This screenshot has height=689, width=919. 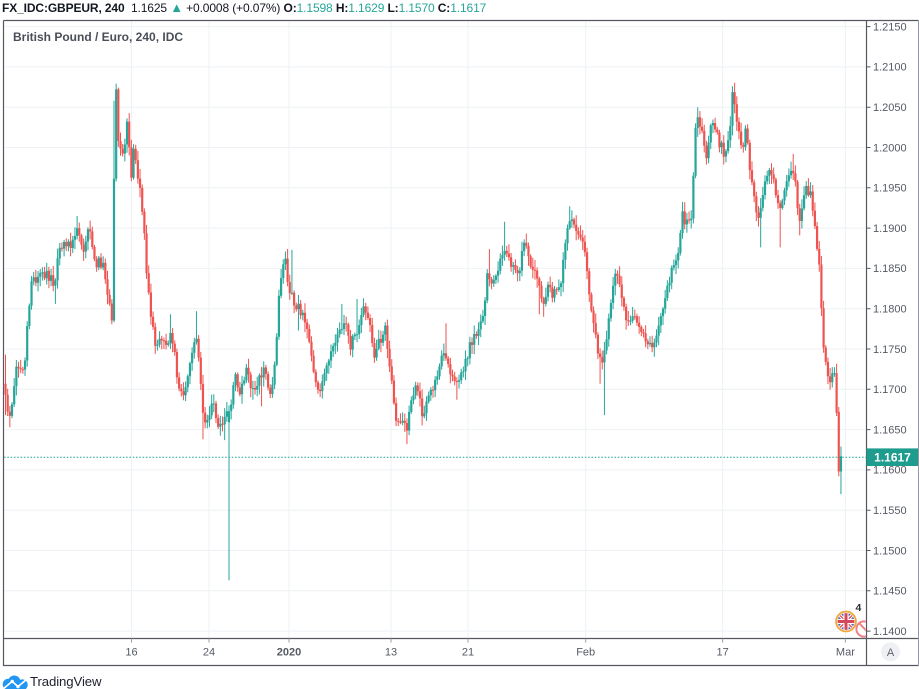 What do you see at coordinates (892, 457) in the screenshot?
I see `svg-text: 1.1617` at bounding box center [892, 457].